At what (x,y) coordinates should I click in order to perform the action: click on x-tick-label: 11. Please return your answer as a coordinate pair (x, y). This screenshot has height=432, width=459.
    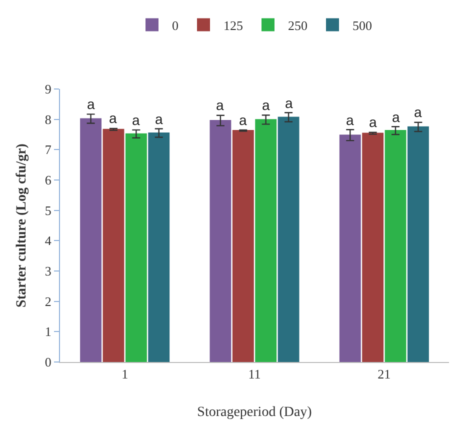
    Looking at the image, I should click on (254, 374).